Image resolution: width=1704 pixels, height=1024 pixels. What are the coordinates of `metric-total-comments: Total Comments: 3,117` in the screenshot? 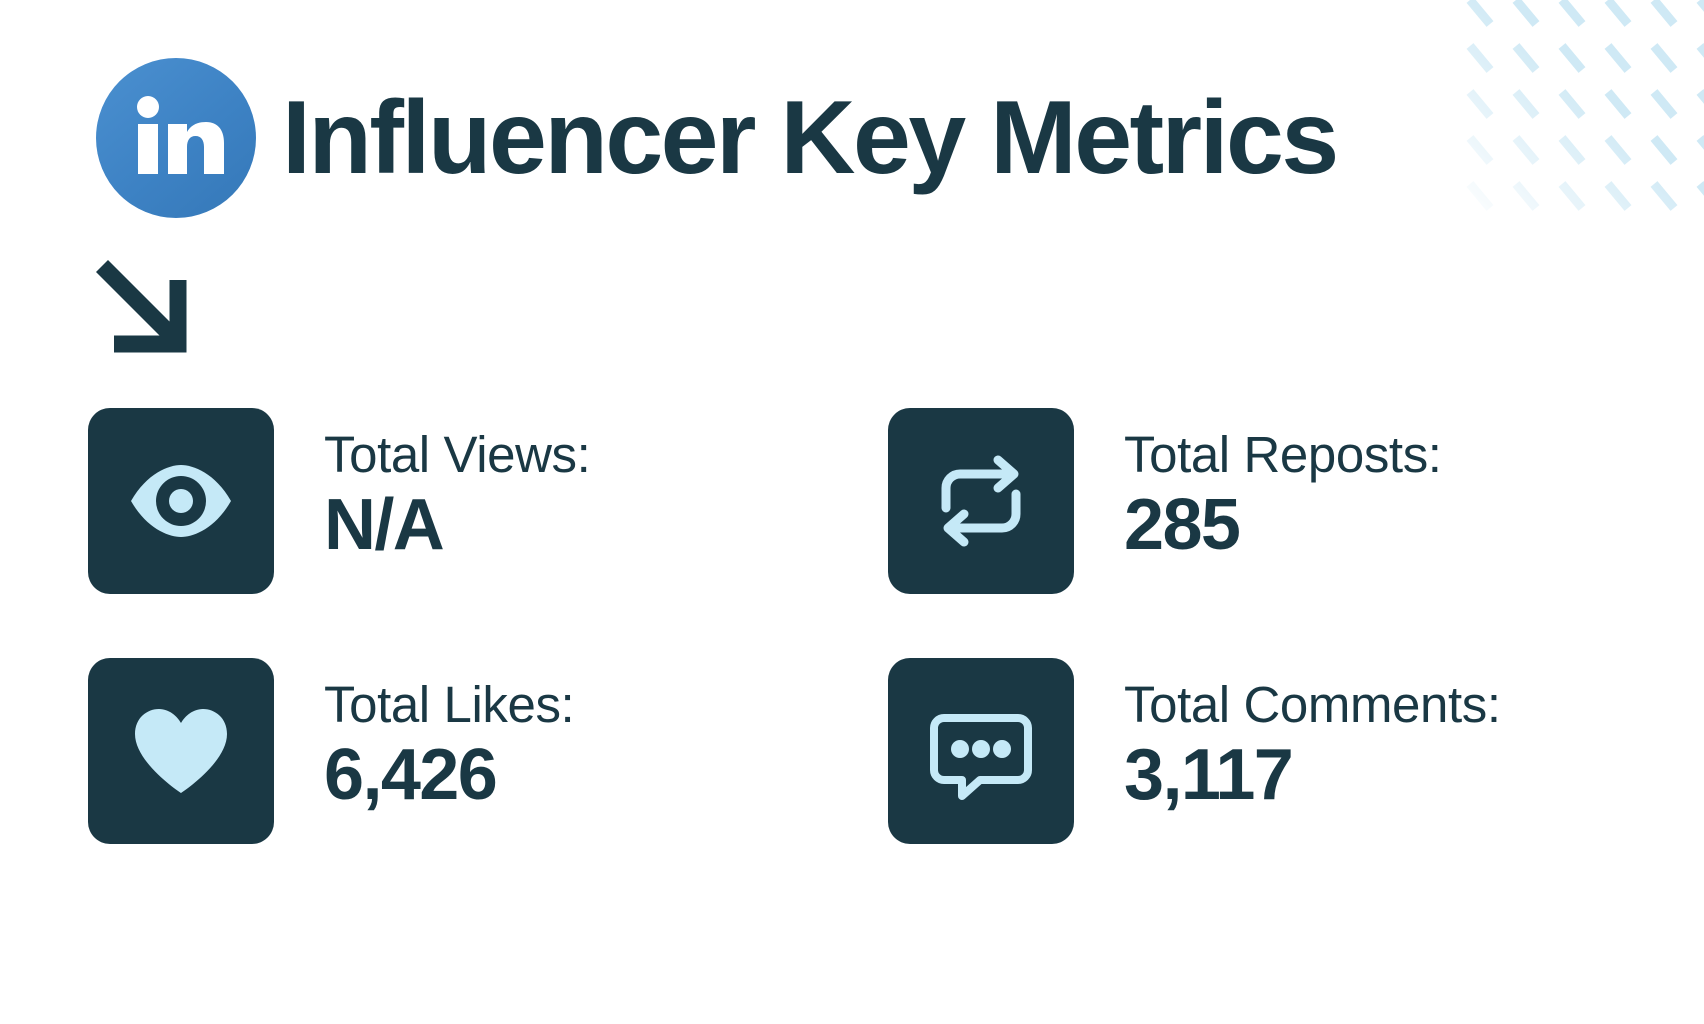 It's located at (1228, 783).